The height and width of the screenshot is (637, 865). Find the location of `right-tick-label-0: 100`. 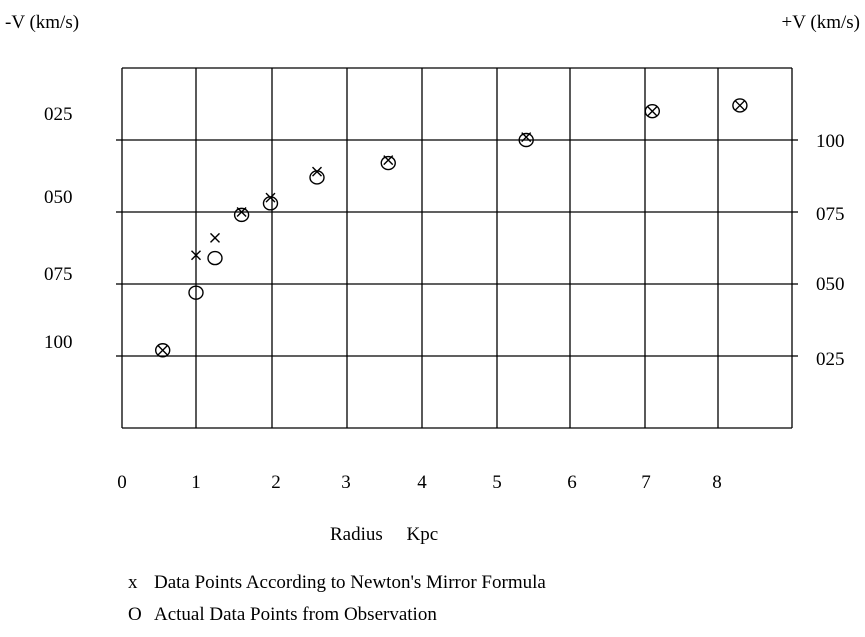

right-tick-label-0: 100 is located at coordinates (830, 141).